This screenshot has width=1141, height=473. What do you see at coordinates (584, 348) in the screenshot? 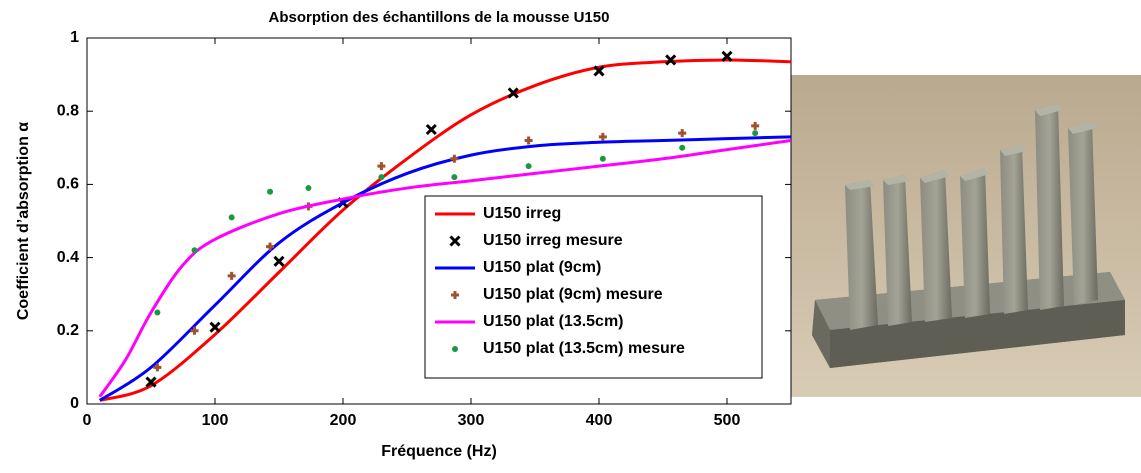
I see `legend-label: U150 plat (13.5cm) mesure` at bounding box center [584, 348].